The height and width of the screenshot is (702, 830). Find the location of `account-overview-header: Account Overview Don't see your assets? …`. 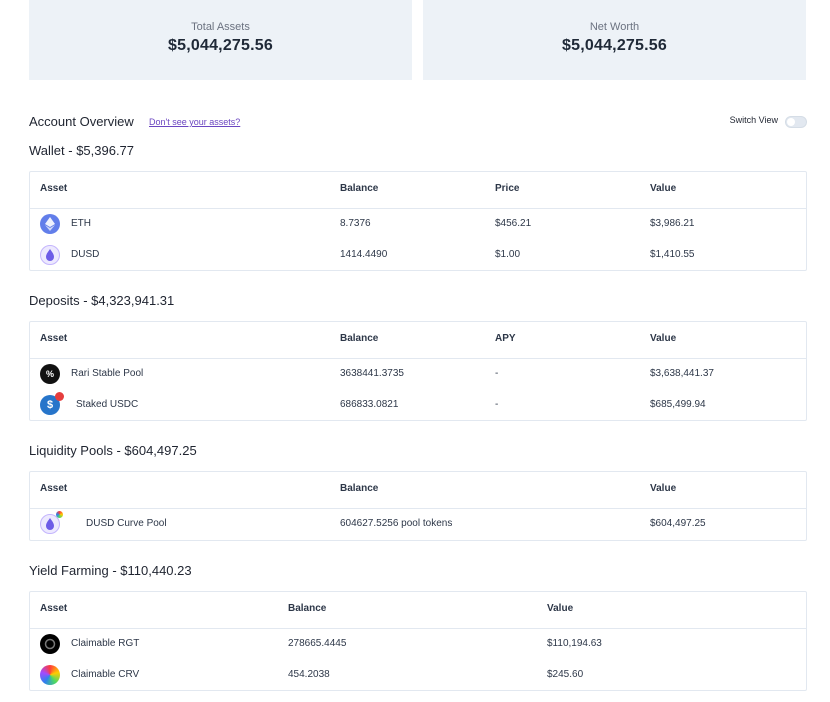

account-overview-header: Account Overview Don't see your assets? … is located at coordinates (418, 122).